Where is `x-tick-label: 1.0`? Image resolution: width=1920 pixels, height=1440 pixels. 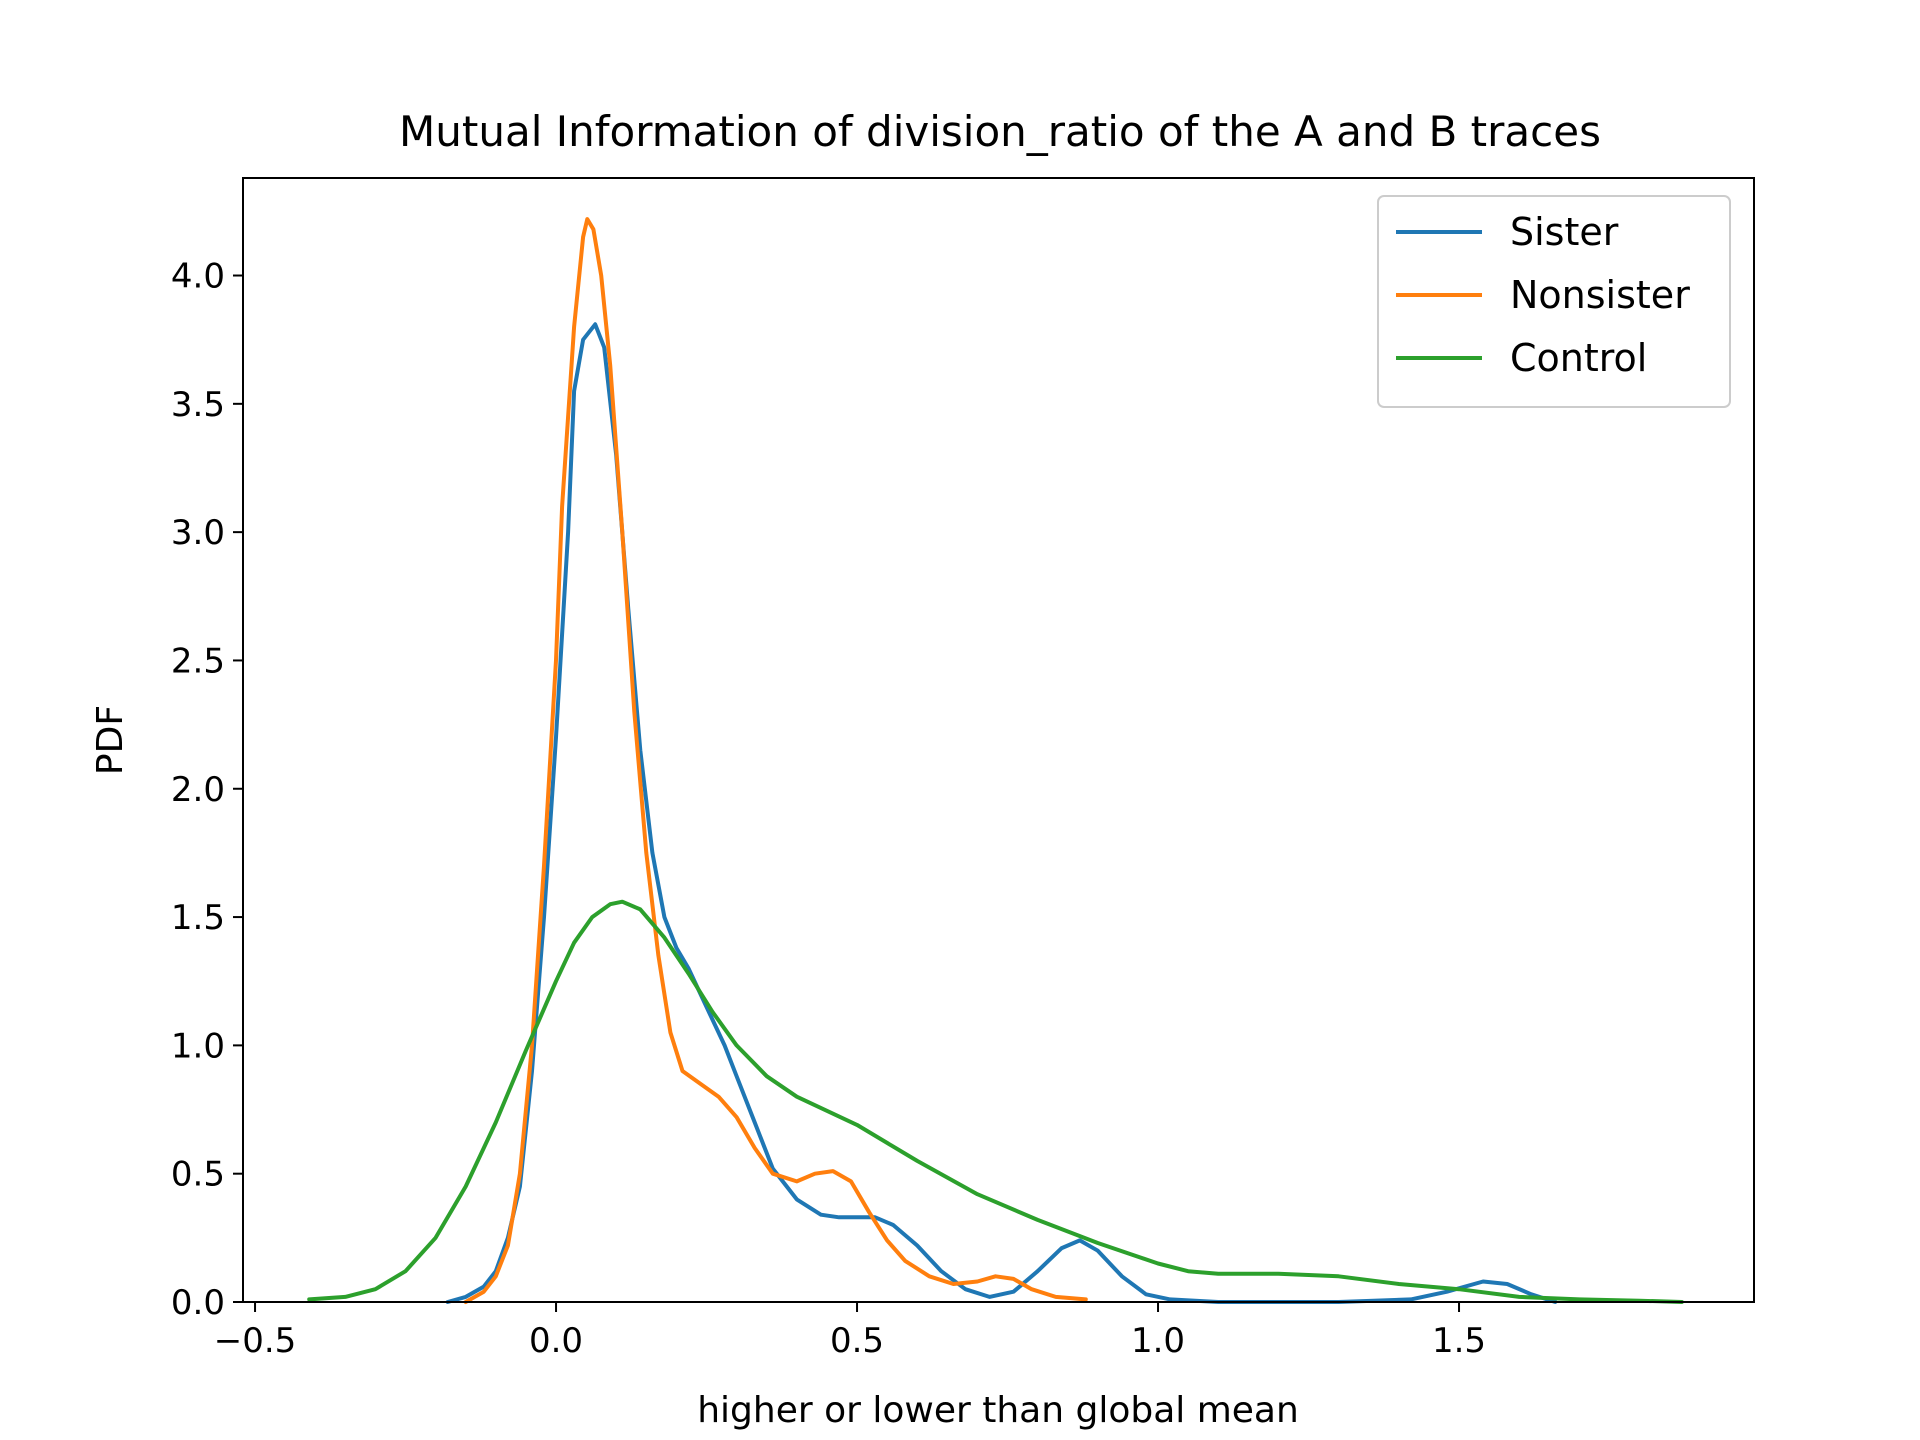 x-tick-label: 1.0 is located at coordinates (1158, 1341).